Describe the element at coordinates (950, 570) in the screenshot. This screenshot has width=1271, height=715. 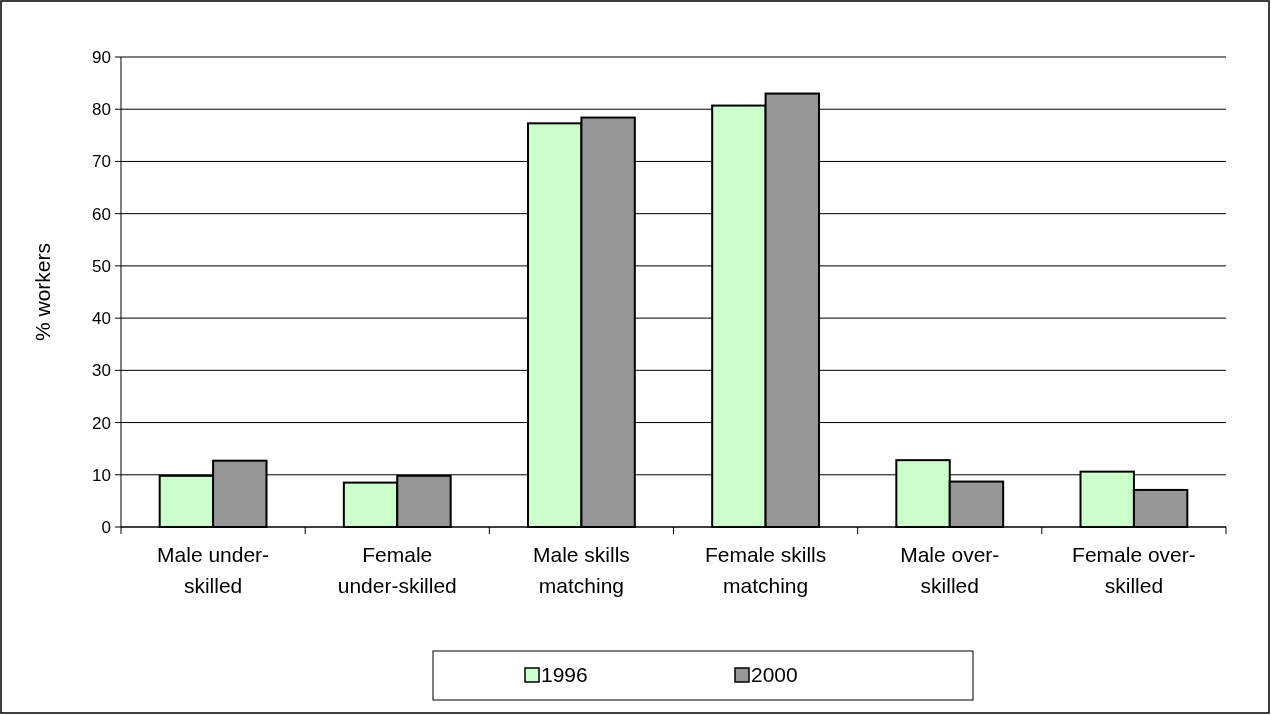
I see `x-tick-label: Male over- skilled` at that location.